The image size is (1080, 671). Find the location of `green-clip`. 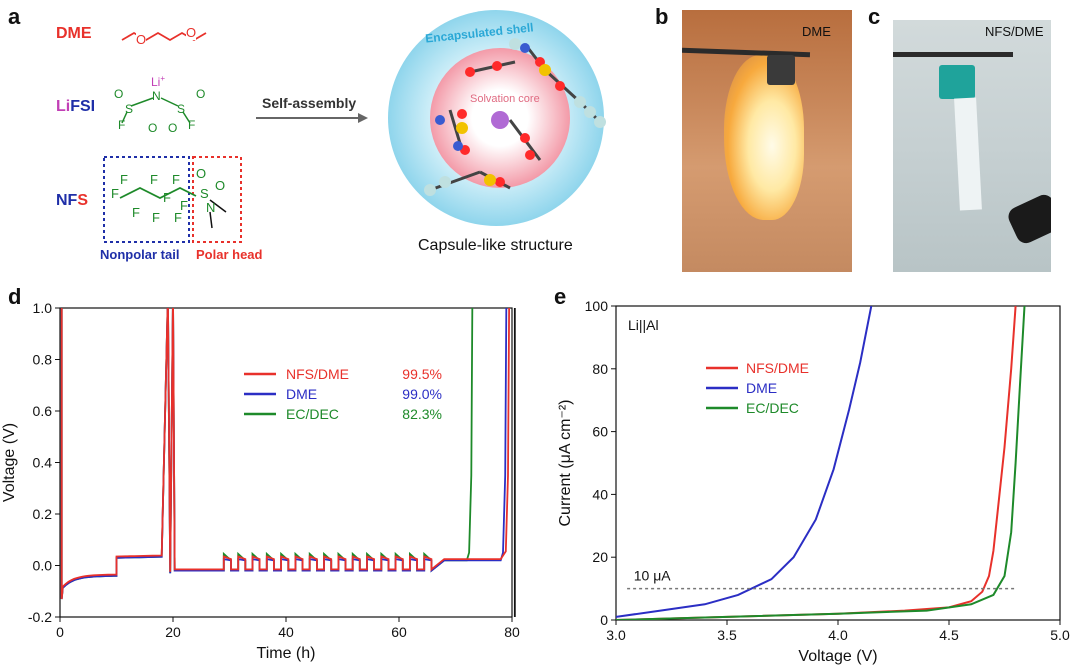

green-clip is located at coordinates (957, 82).